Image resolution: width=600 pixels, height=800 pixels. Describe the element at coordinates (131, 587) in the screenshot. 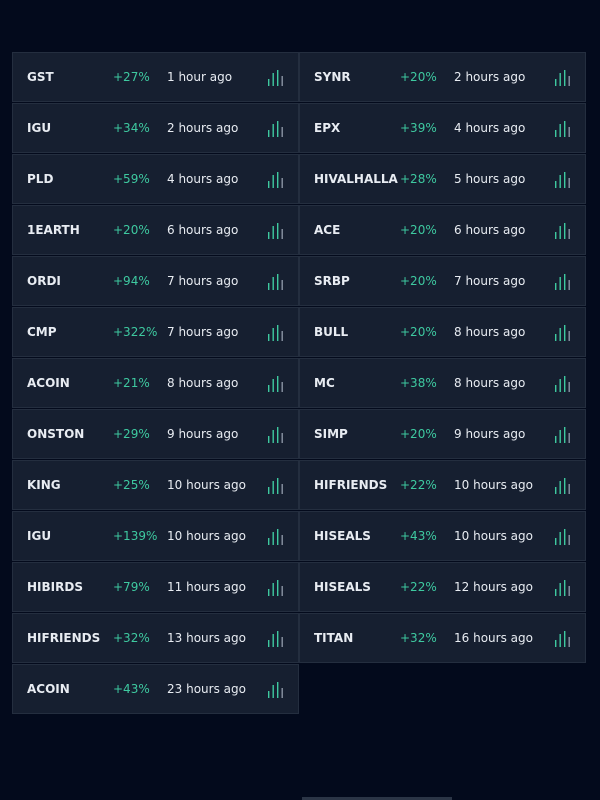

I see `percent-change: +79%` at that location.